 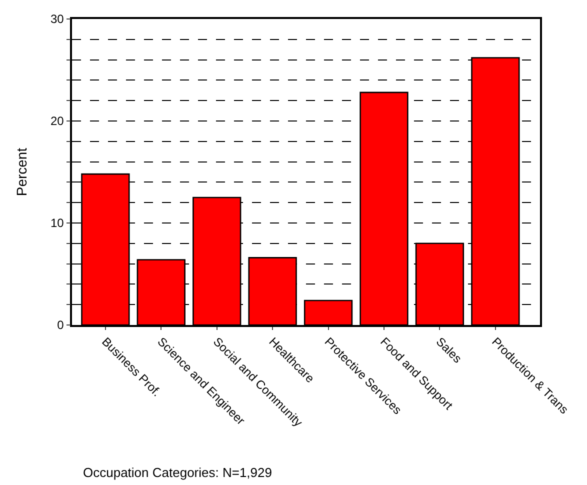 I want to click on x-axis-title: Occupation Categories: N=1,929, so click(x=177, y=472).